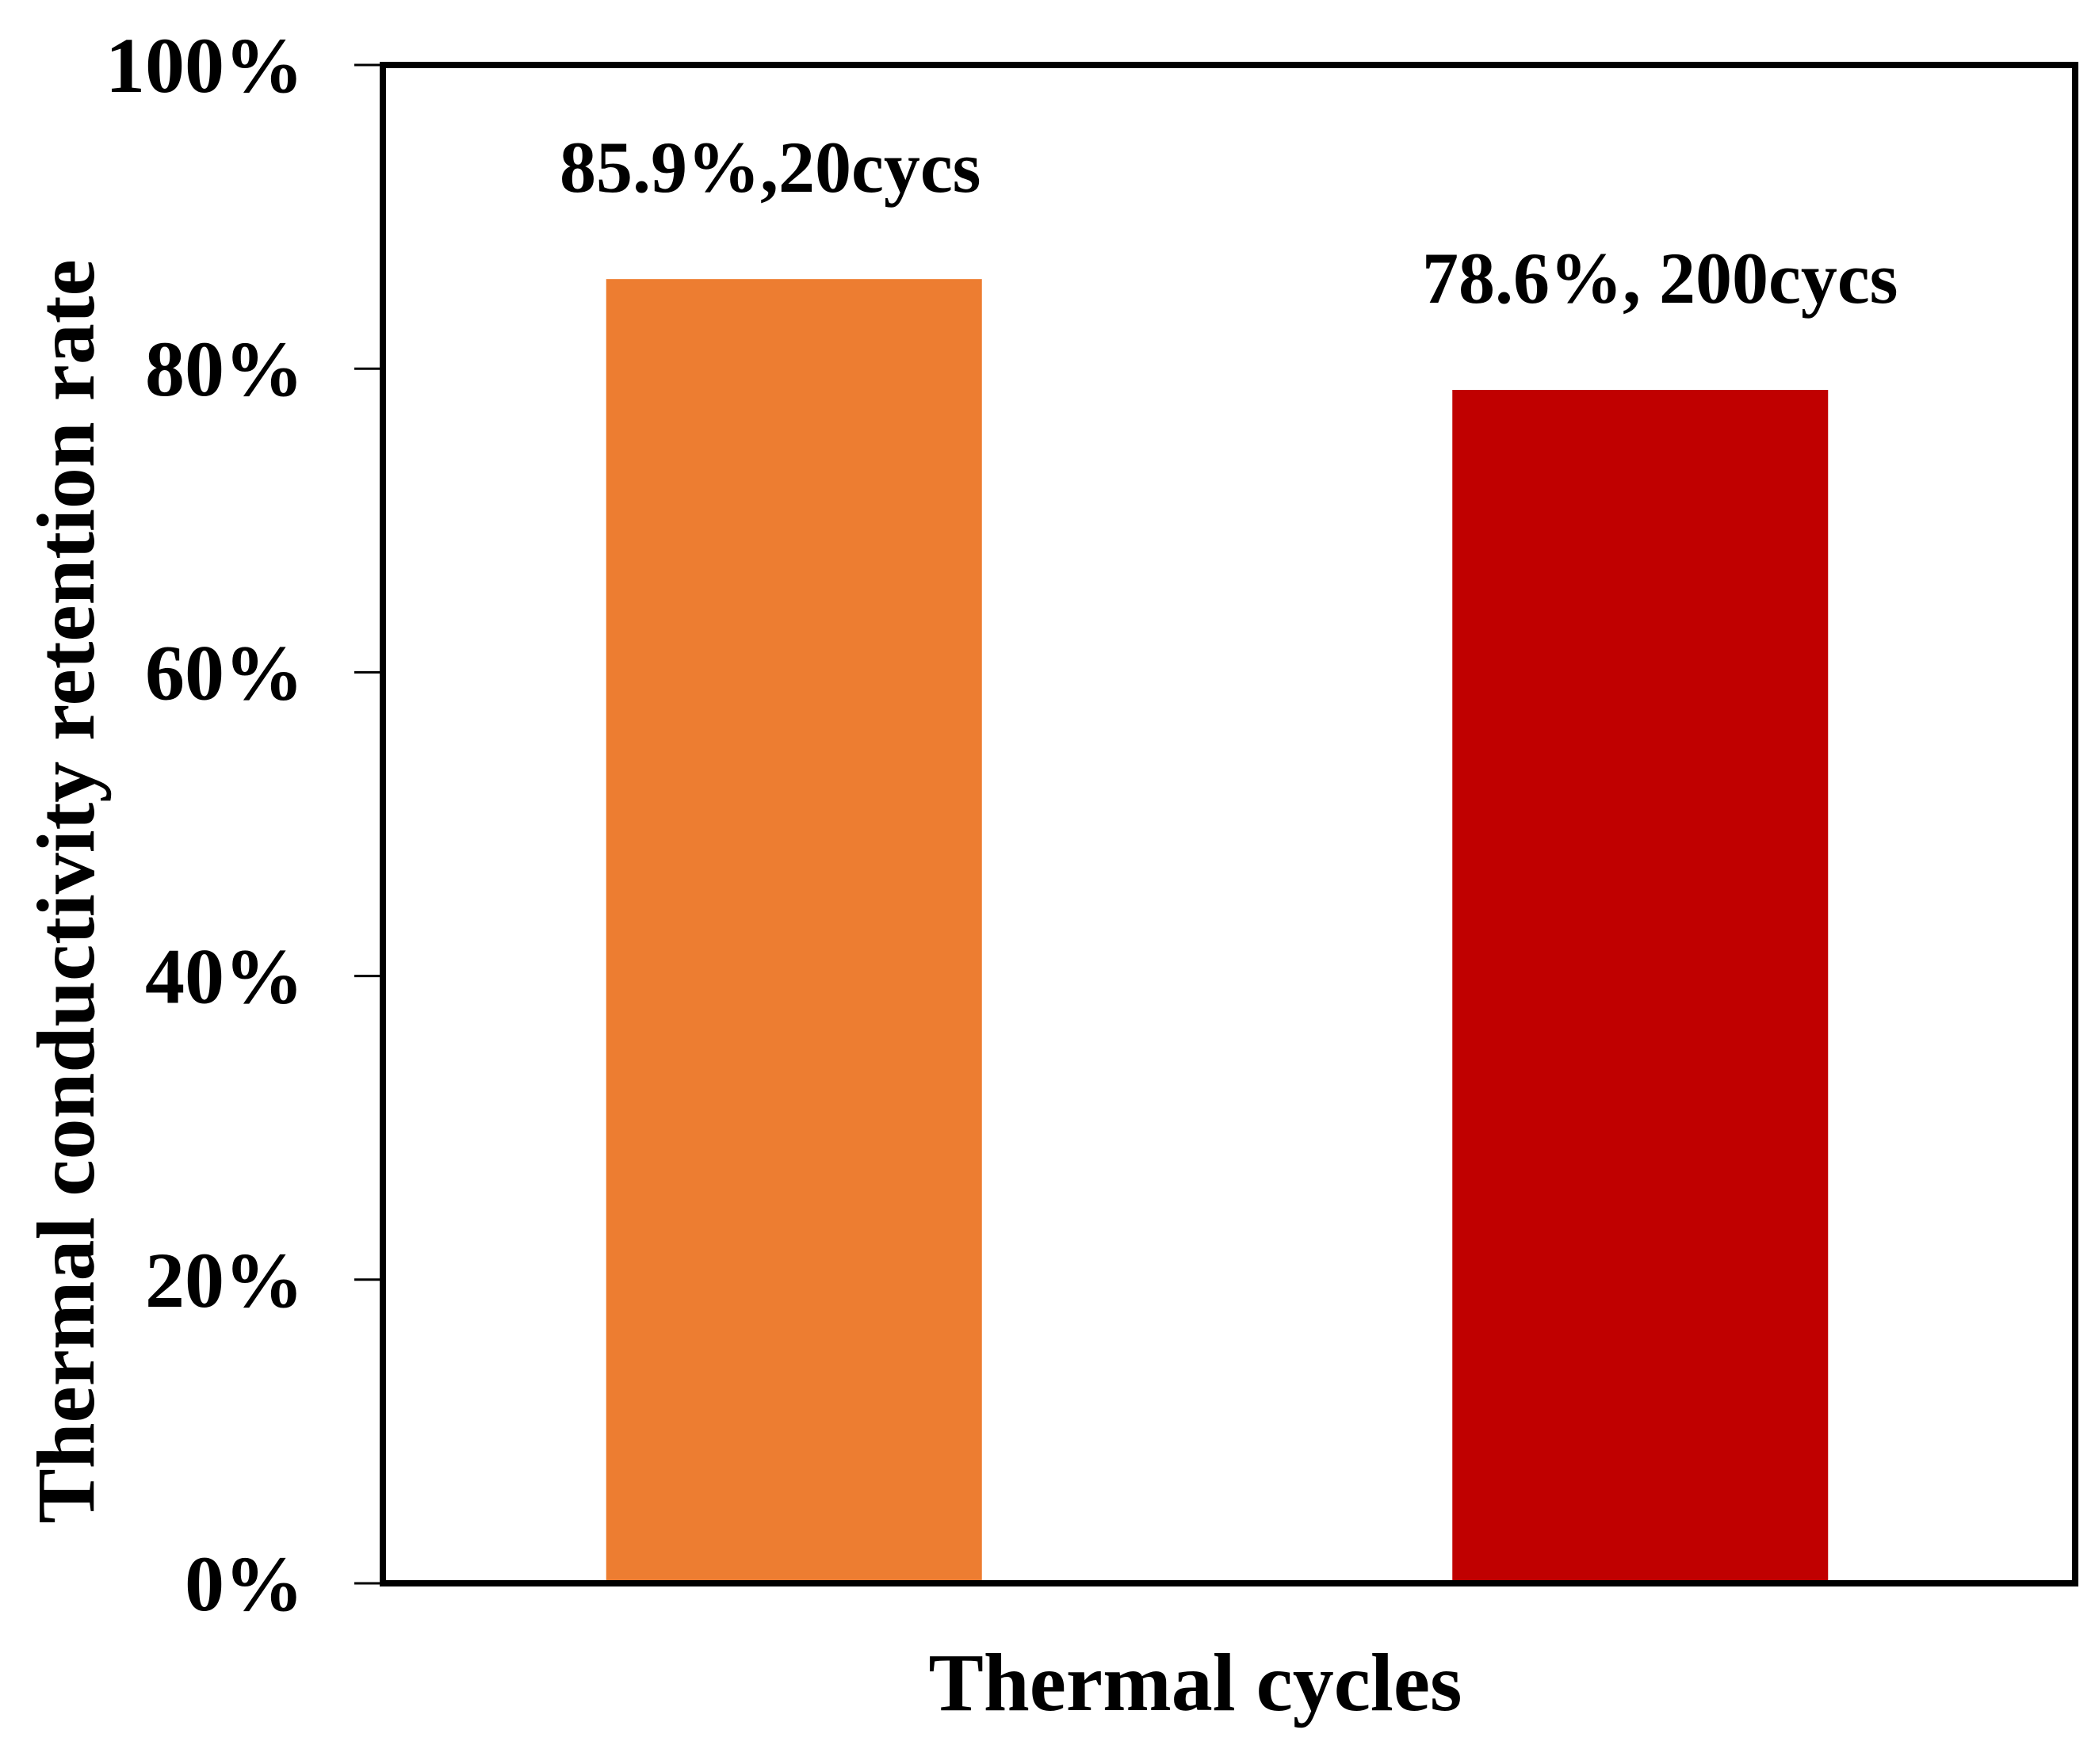 The width and height of the screenshot is (2095, 1764). I want to click on data-labels: 85.9%,20cycs 78.6%, 200cycs, so click(1229, 223).